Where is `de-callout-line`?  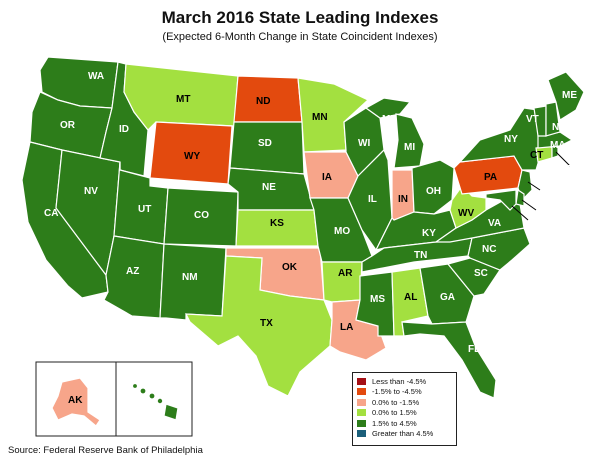 de-callout-line is located at coordinates (529, 205).